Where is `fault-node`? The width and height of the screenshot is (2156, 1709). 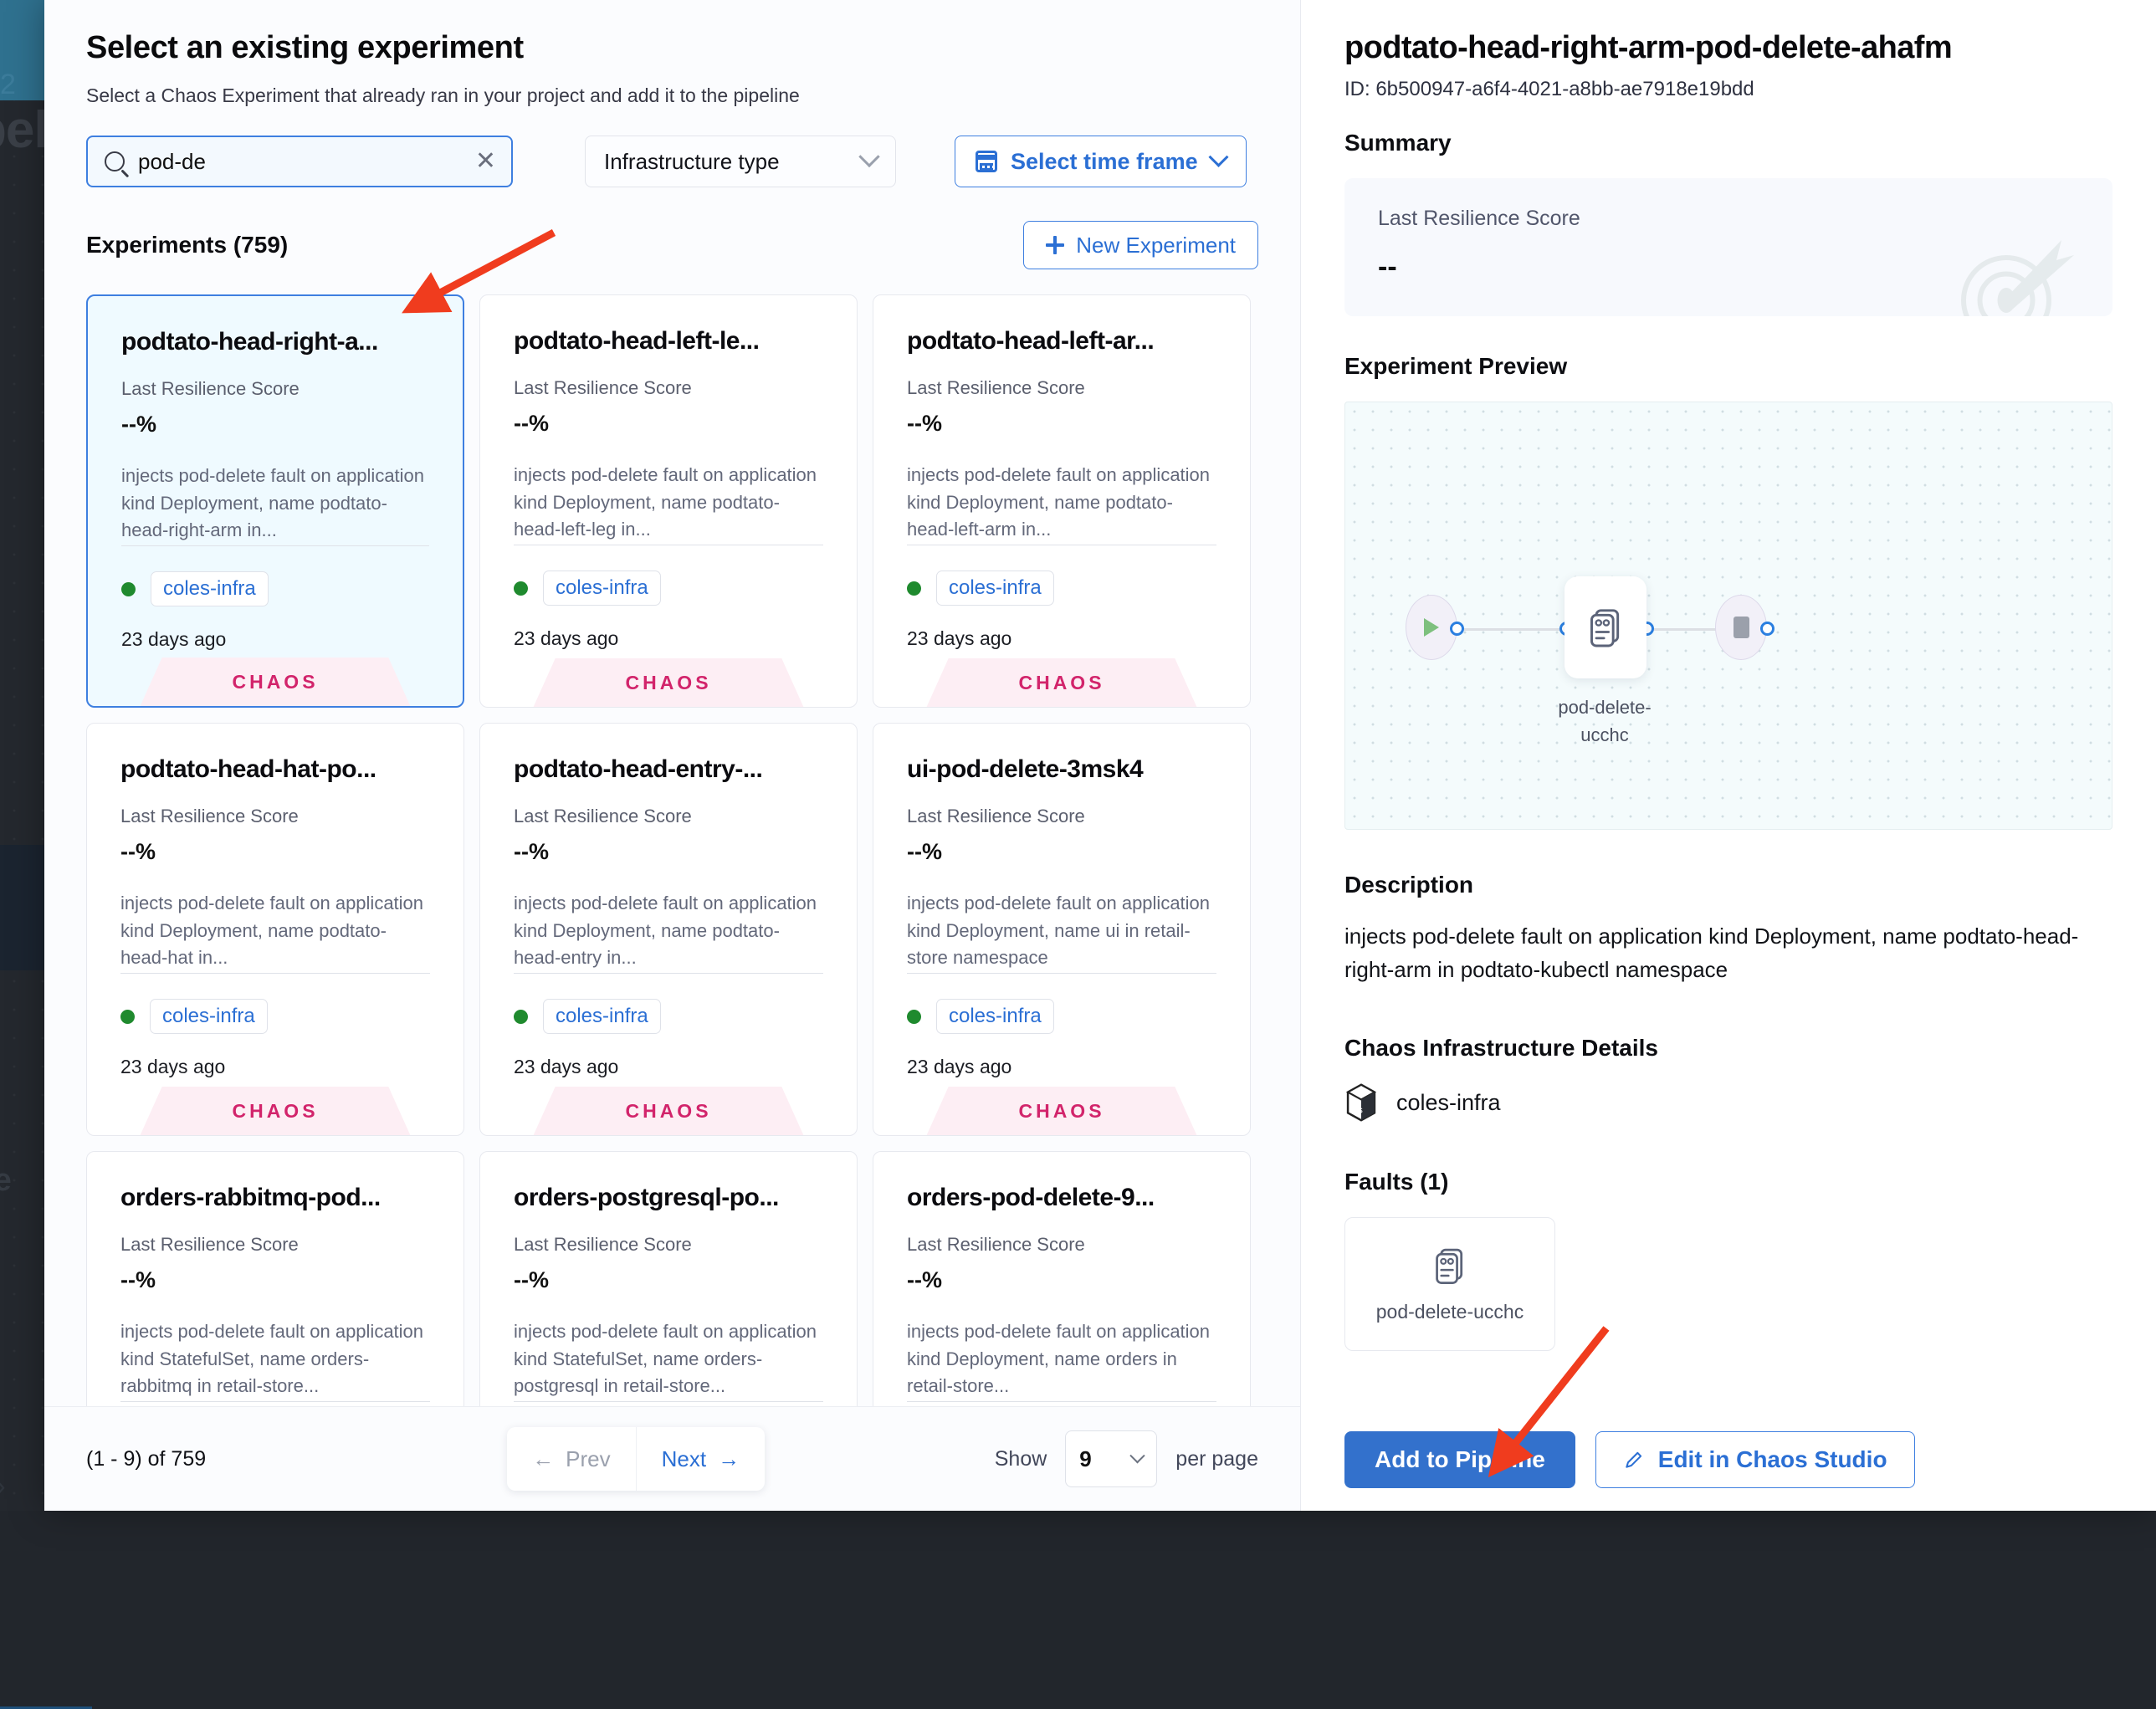
fault-node is located at coordinates (1605, 627).